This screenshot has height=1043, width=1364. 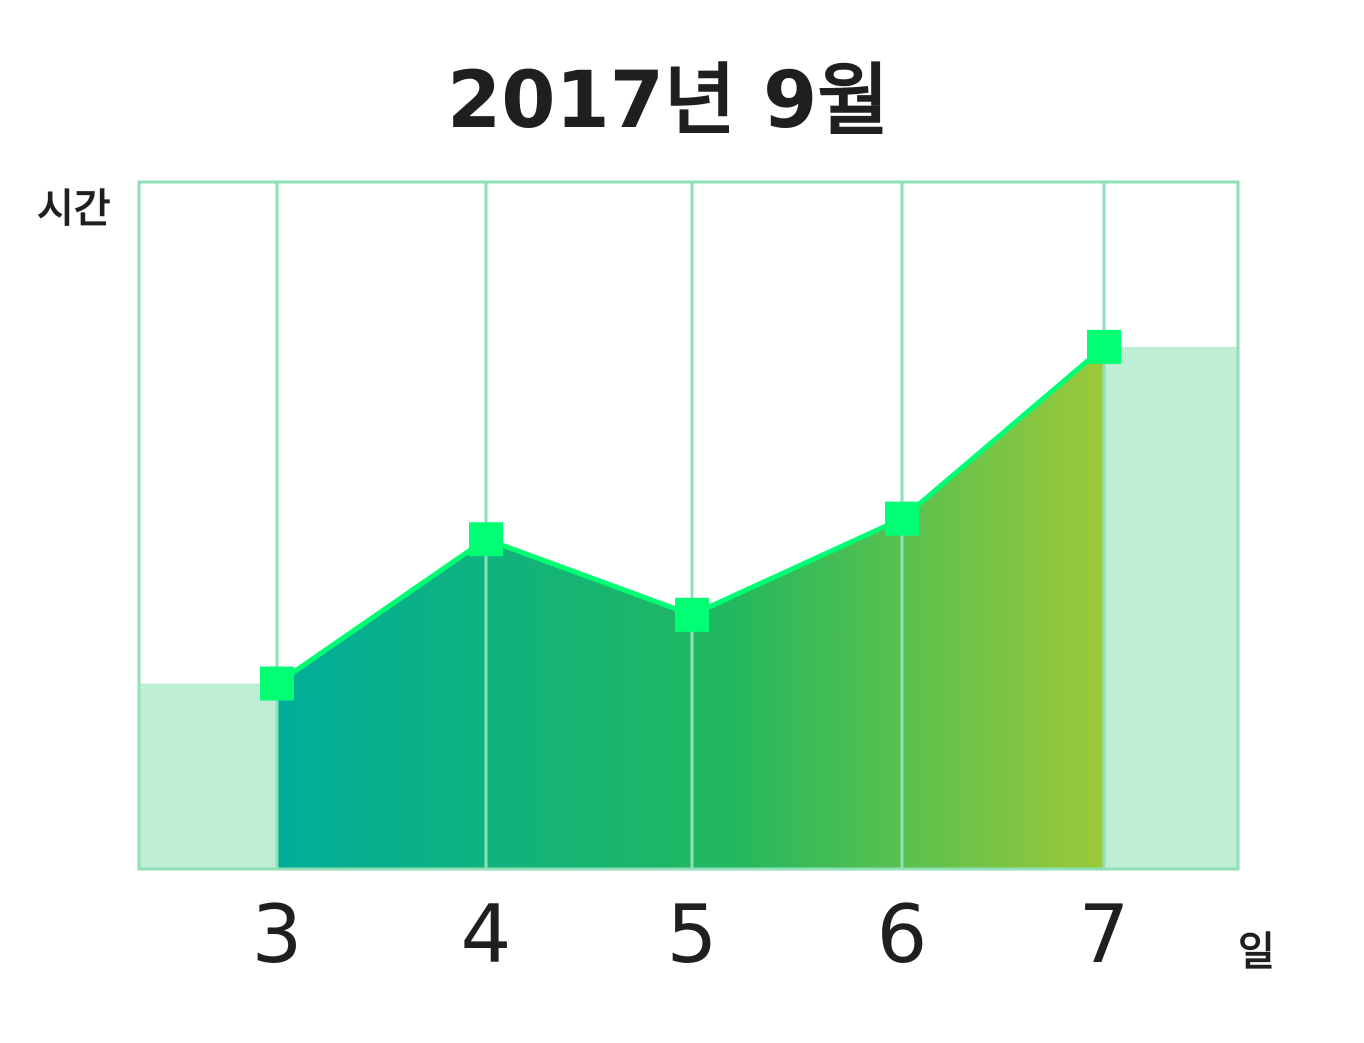 What do you see at coordinates (277, 934) in the screenshot?
I see `x-tick-label-3: 3` at bounding box center [277, 934].